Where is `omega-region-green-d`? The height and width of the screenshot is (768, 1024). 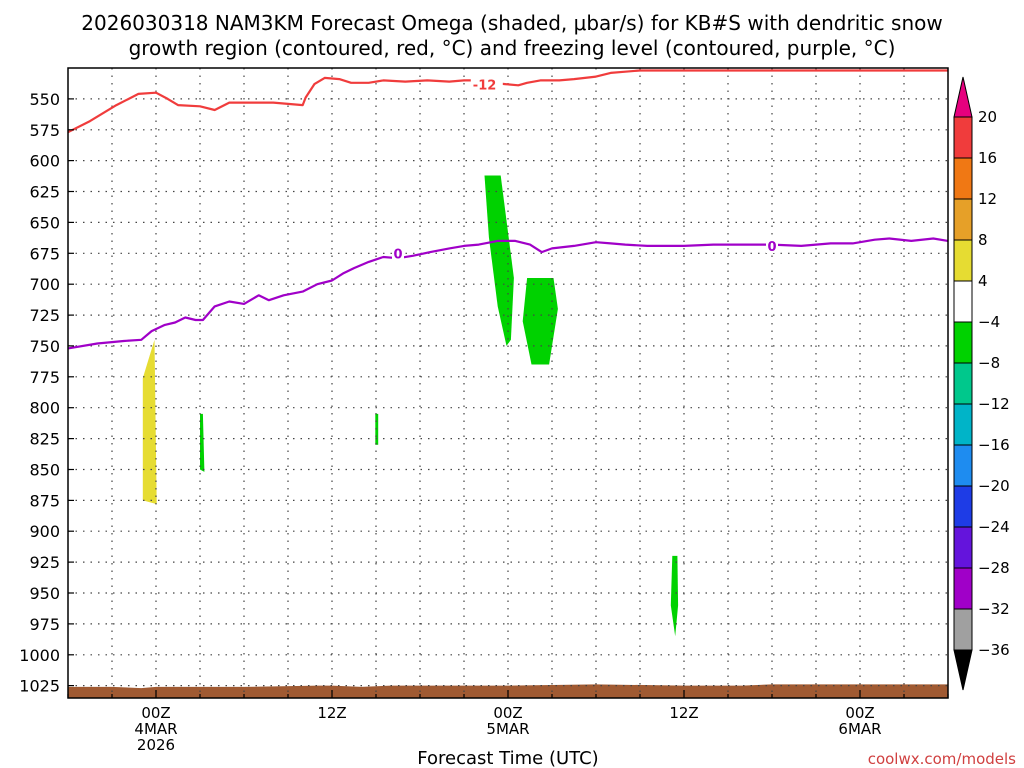
omega-region-green-d is located at coordinates (499, 260).